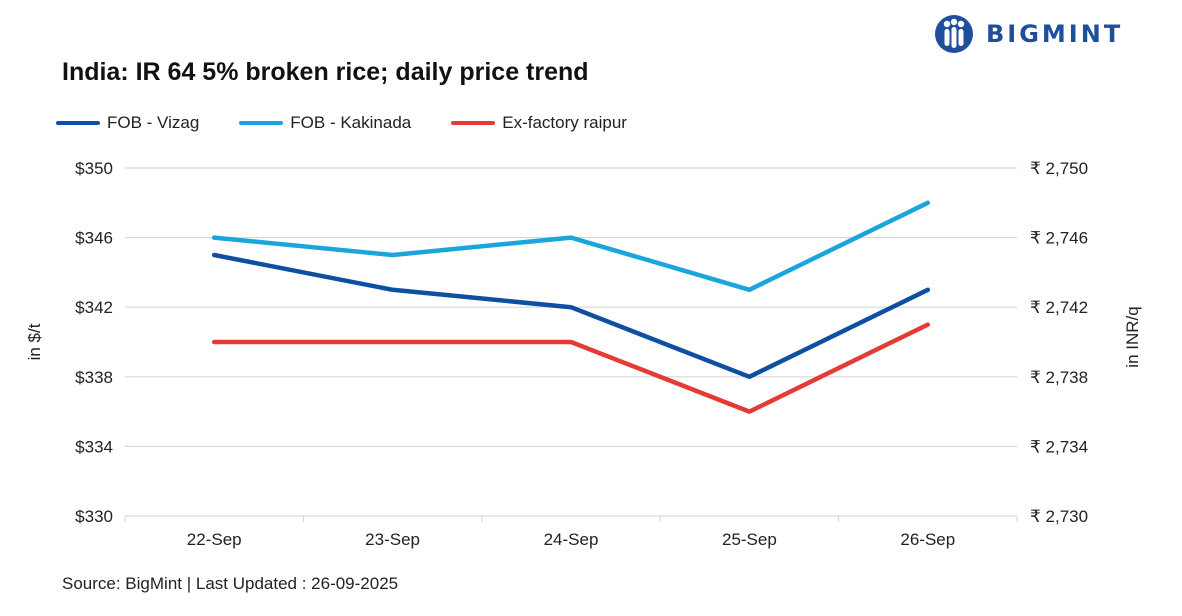  I want to click on legend-swatch-raipur, so click(473, 123).